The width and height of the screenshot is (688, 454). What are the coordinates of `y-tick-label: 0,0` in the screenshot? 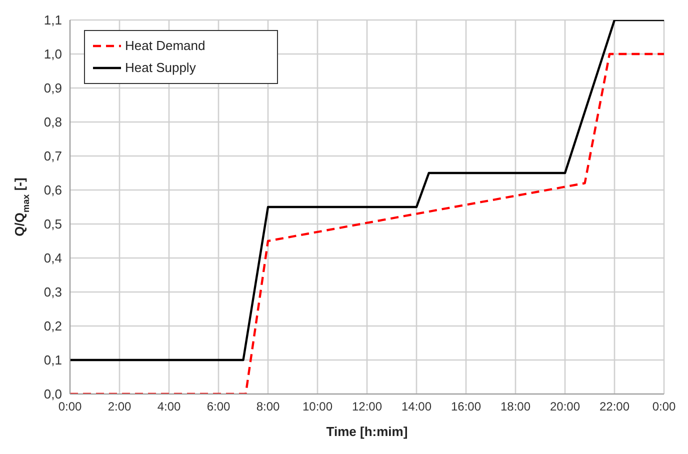 It's located at (53, 394).